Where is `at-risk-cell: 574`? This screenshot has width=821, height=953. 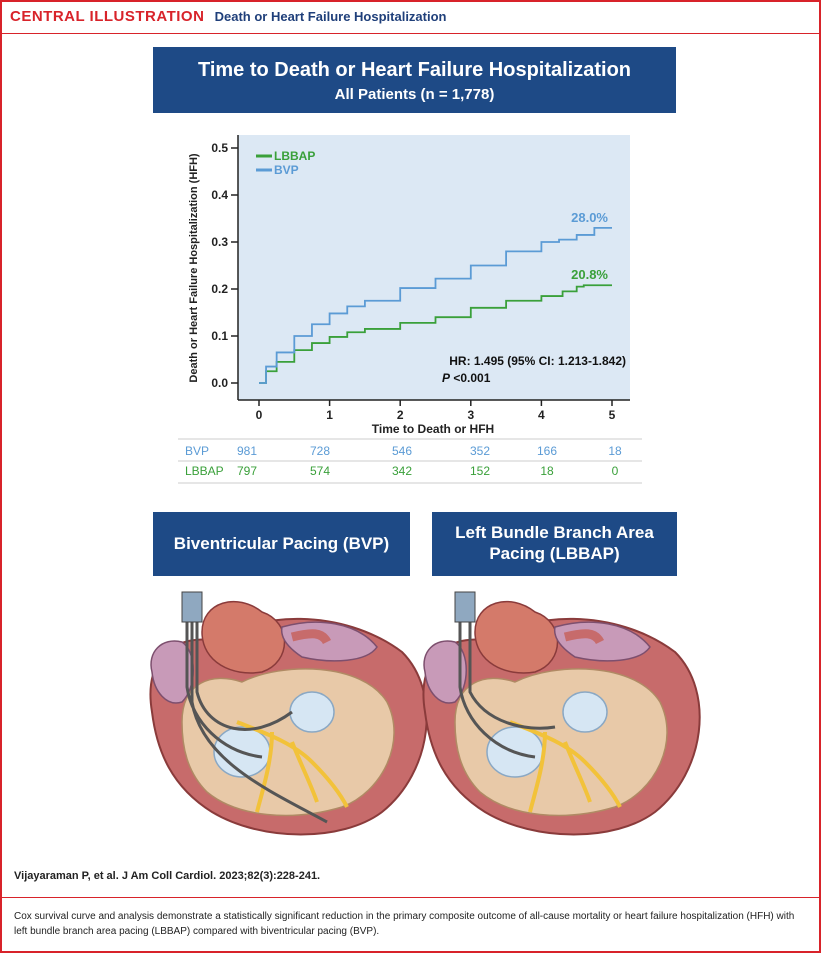
at-risk-cell: 574 is located at coordinates (320, 471).